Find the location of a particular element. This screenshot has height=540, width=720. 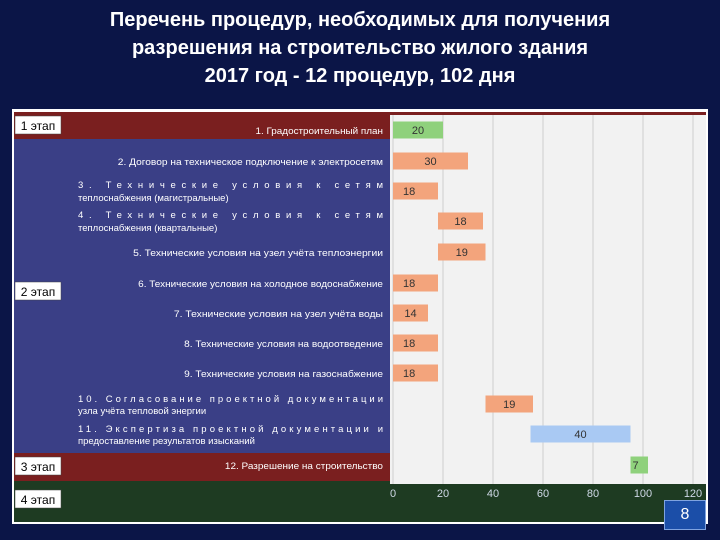

task-value-label-2: 30 is located at coordinates (430, 162).